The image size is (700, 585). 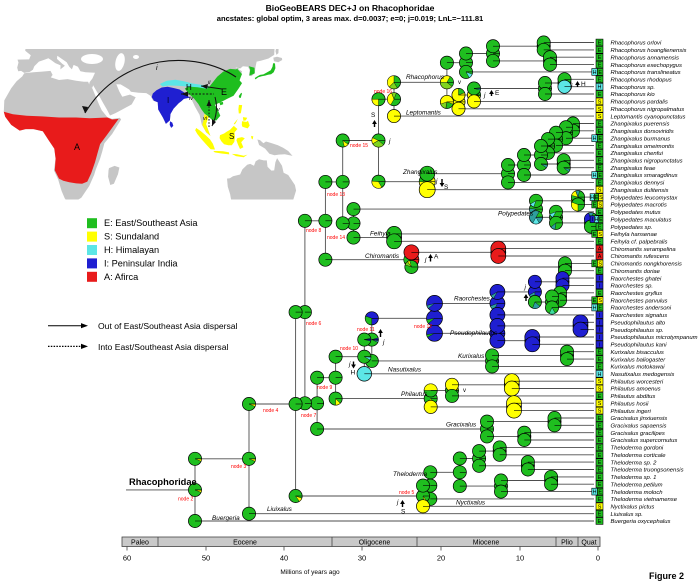 What do you see at coordinates (567, 542) in the screenshot?
I see `svg-text: Plio` at bounding box center [567, 542].